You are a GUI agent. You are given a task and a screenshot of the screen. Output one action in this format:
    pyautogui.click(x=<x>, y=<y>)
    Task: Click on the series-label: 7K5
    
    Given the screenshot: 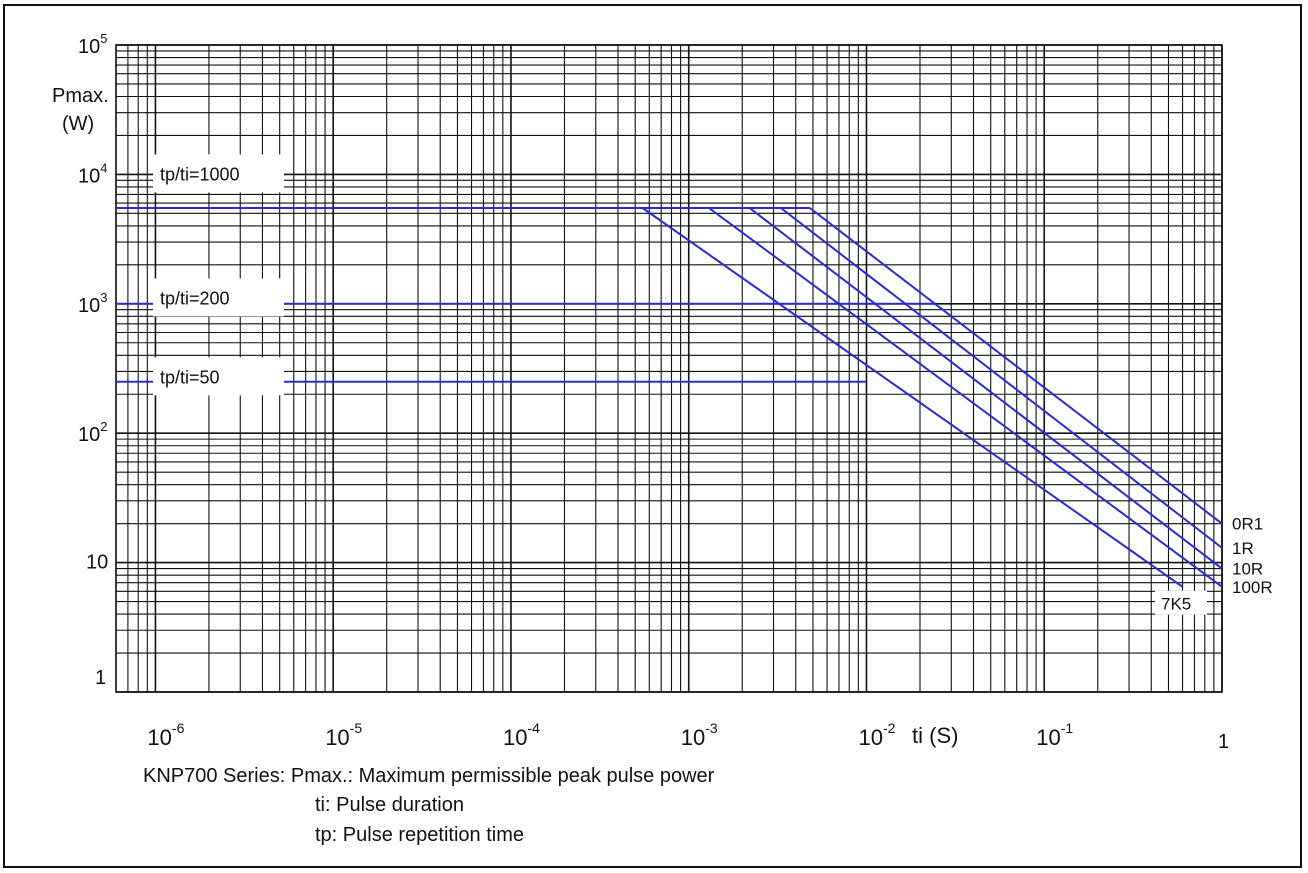 What is the action you would take?
    pyautogui.click(x=1176, y=604)
    